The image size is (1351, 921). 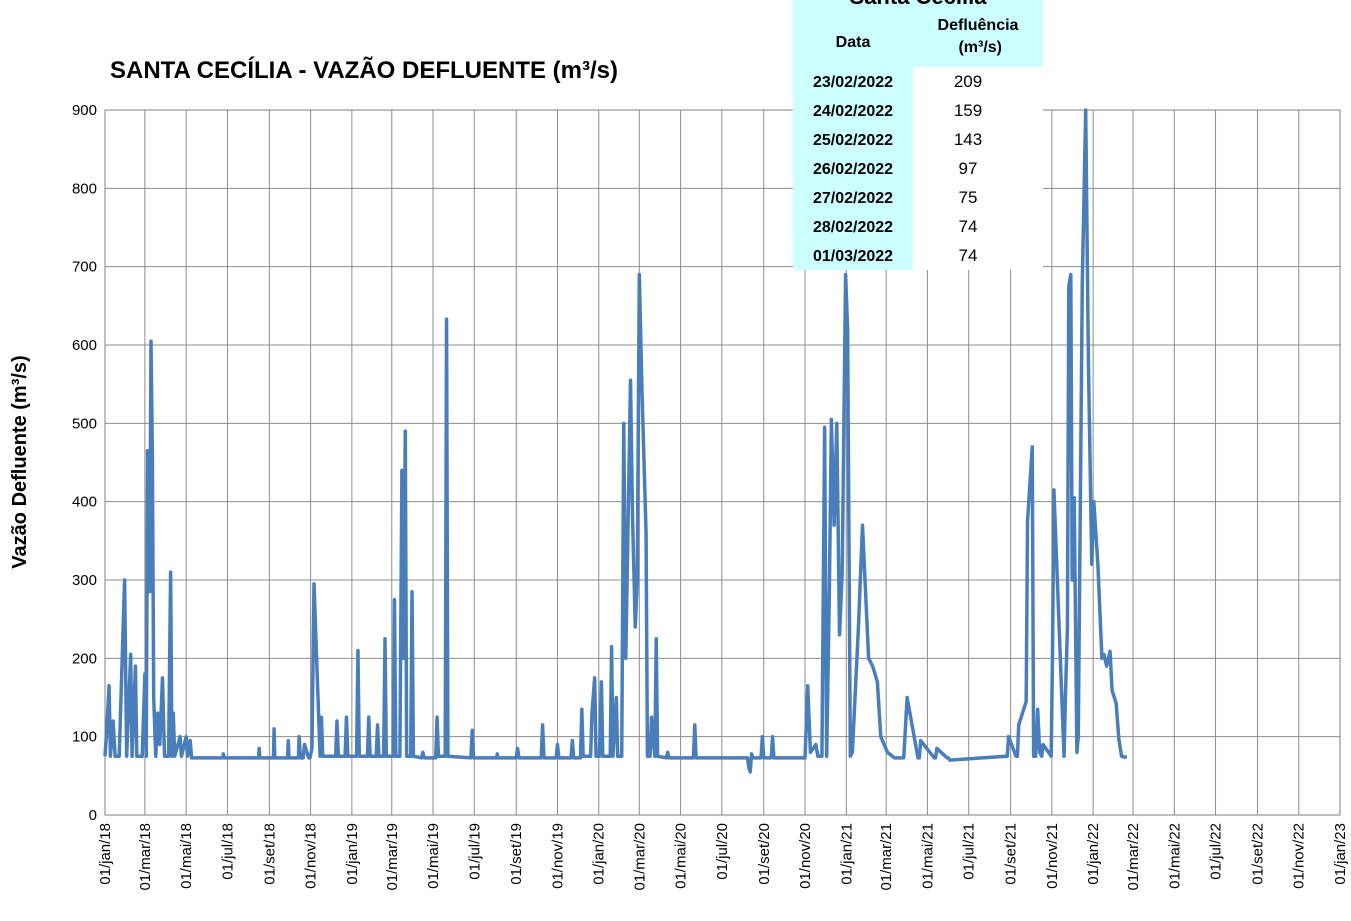 What do you see at coordinates (93, 815) in the screenshot?
I see `y-tick-label: 0` at bounding box center [93, 815].